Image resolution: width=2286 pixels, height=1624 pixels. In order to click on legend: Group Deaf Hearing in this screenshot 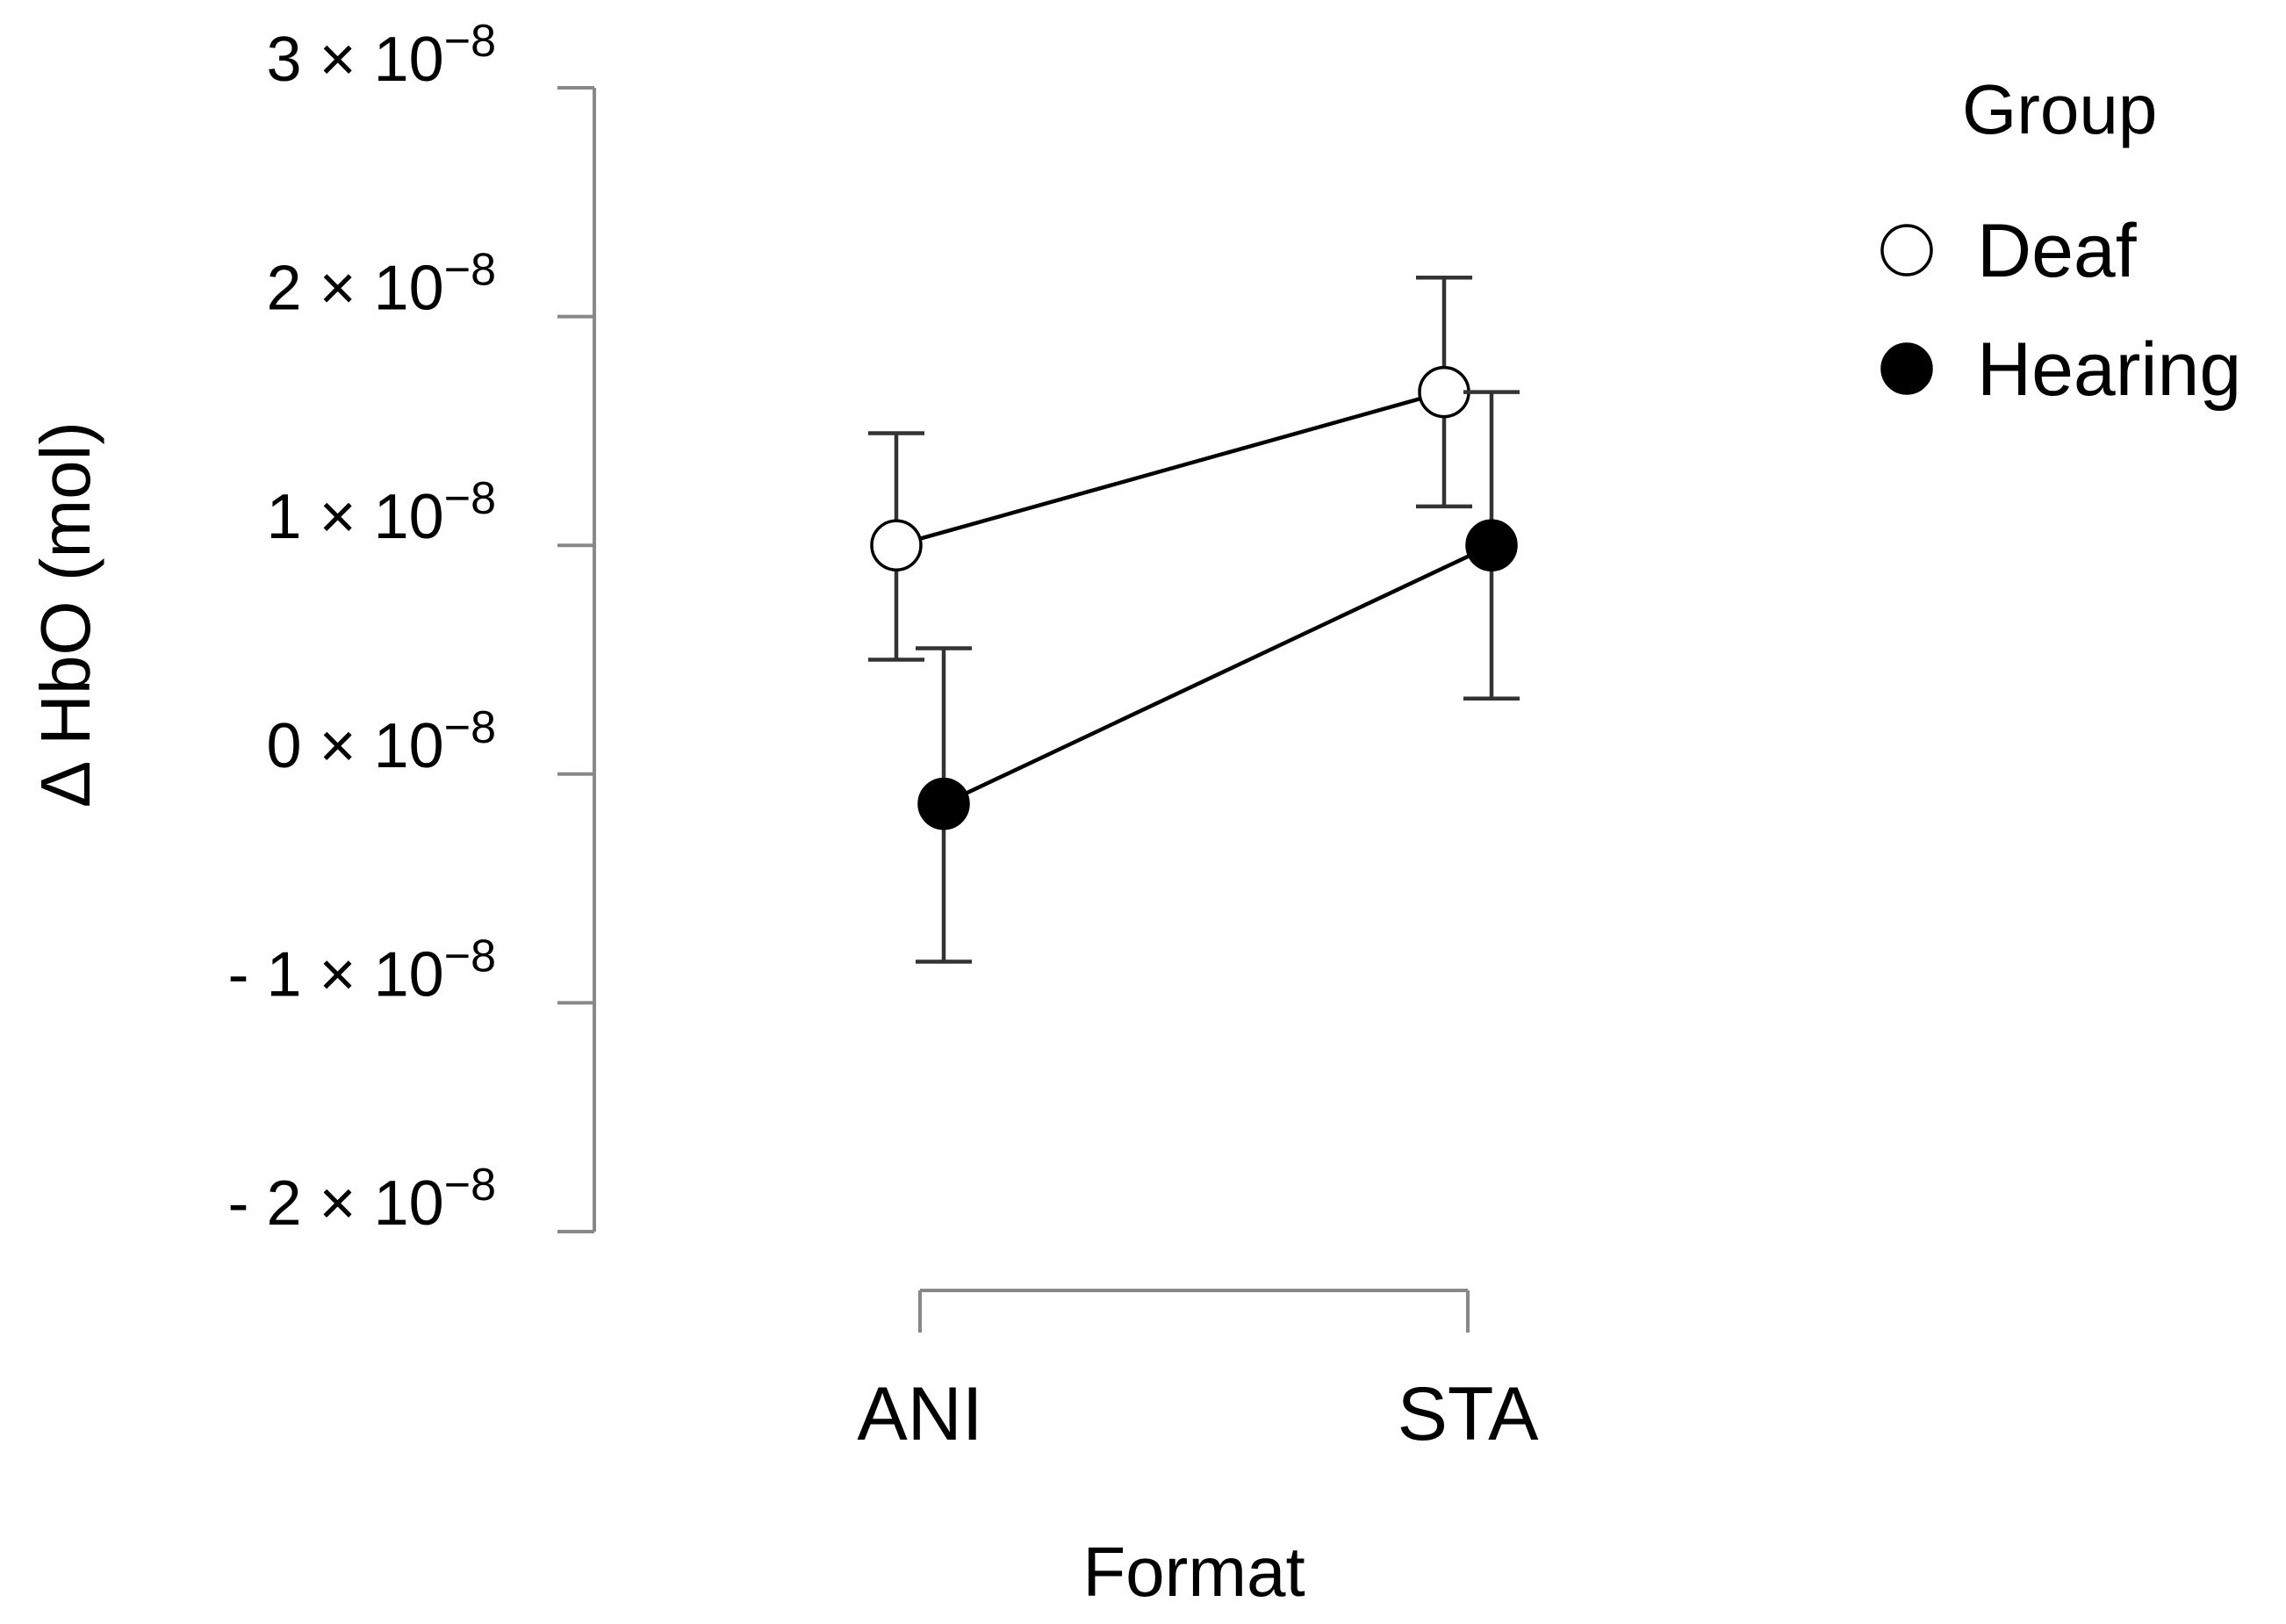, I will do `click(2060, 241)`.